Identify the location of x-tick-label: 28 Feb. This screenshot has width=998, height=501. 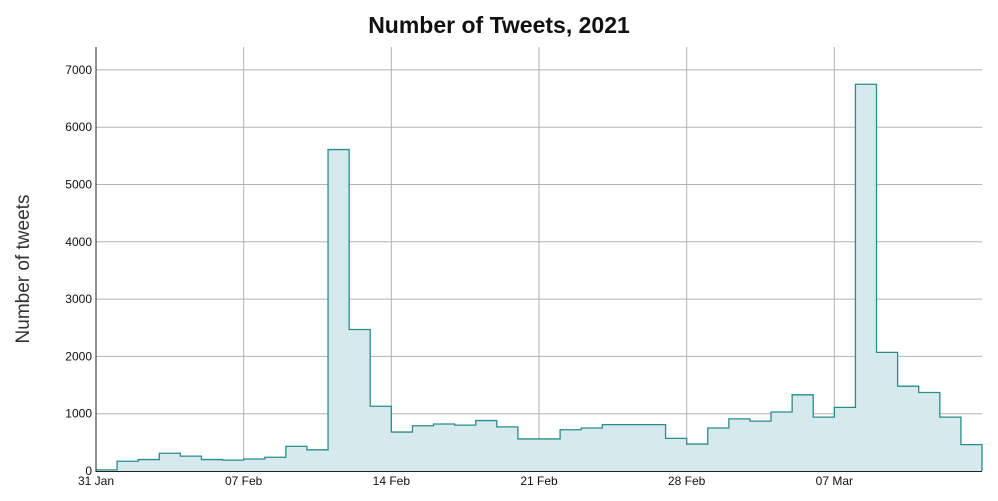
(687, 481).